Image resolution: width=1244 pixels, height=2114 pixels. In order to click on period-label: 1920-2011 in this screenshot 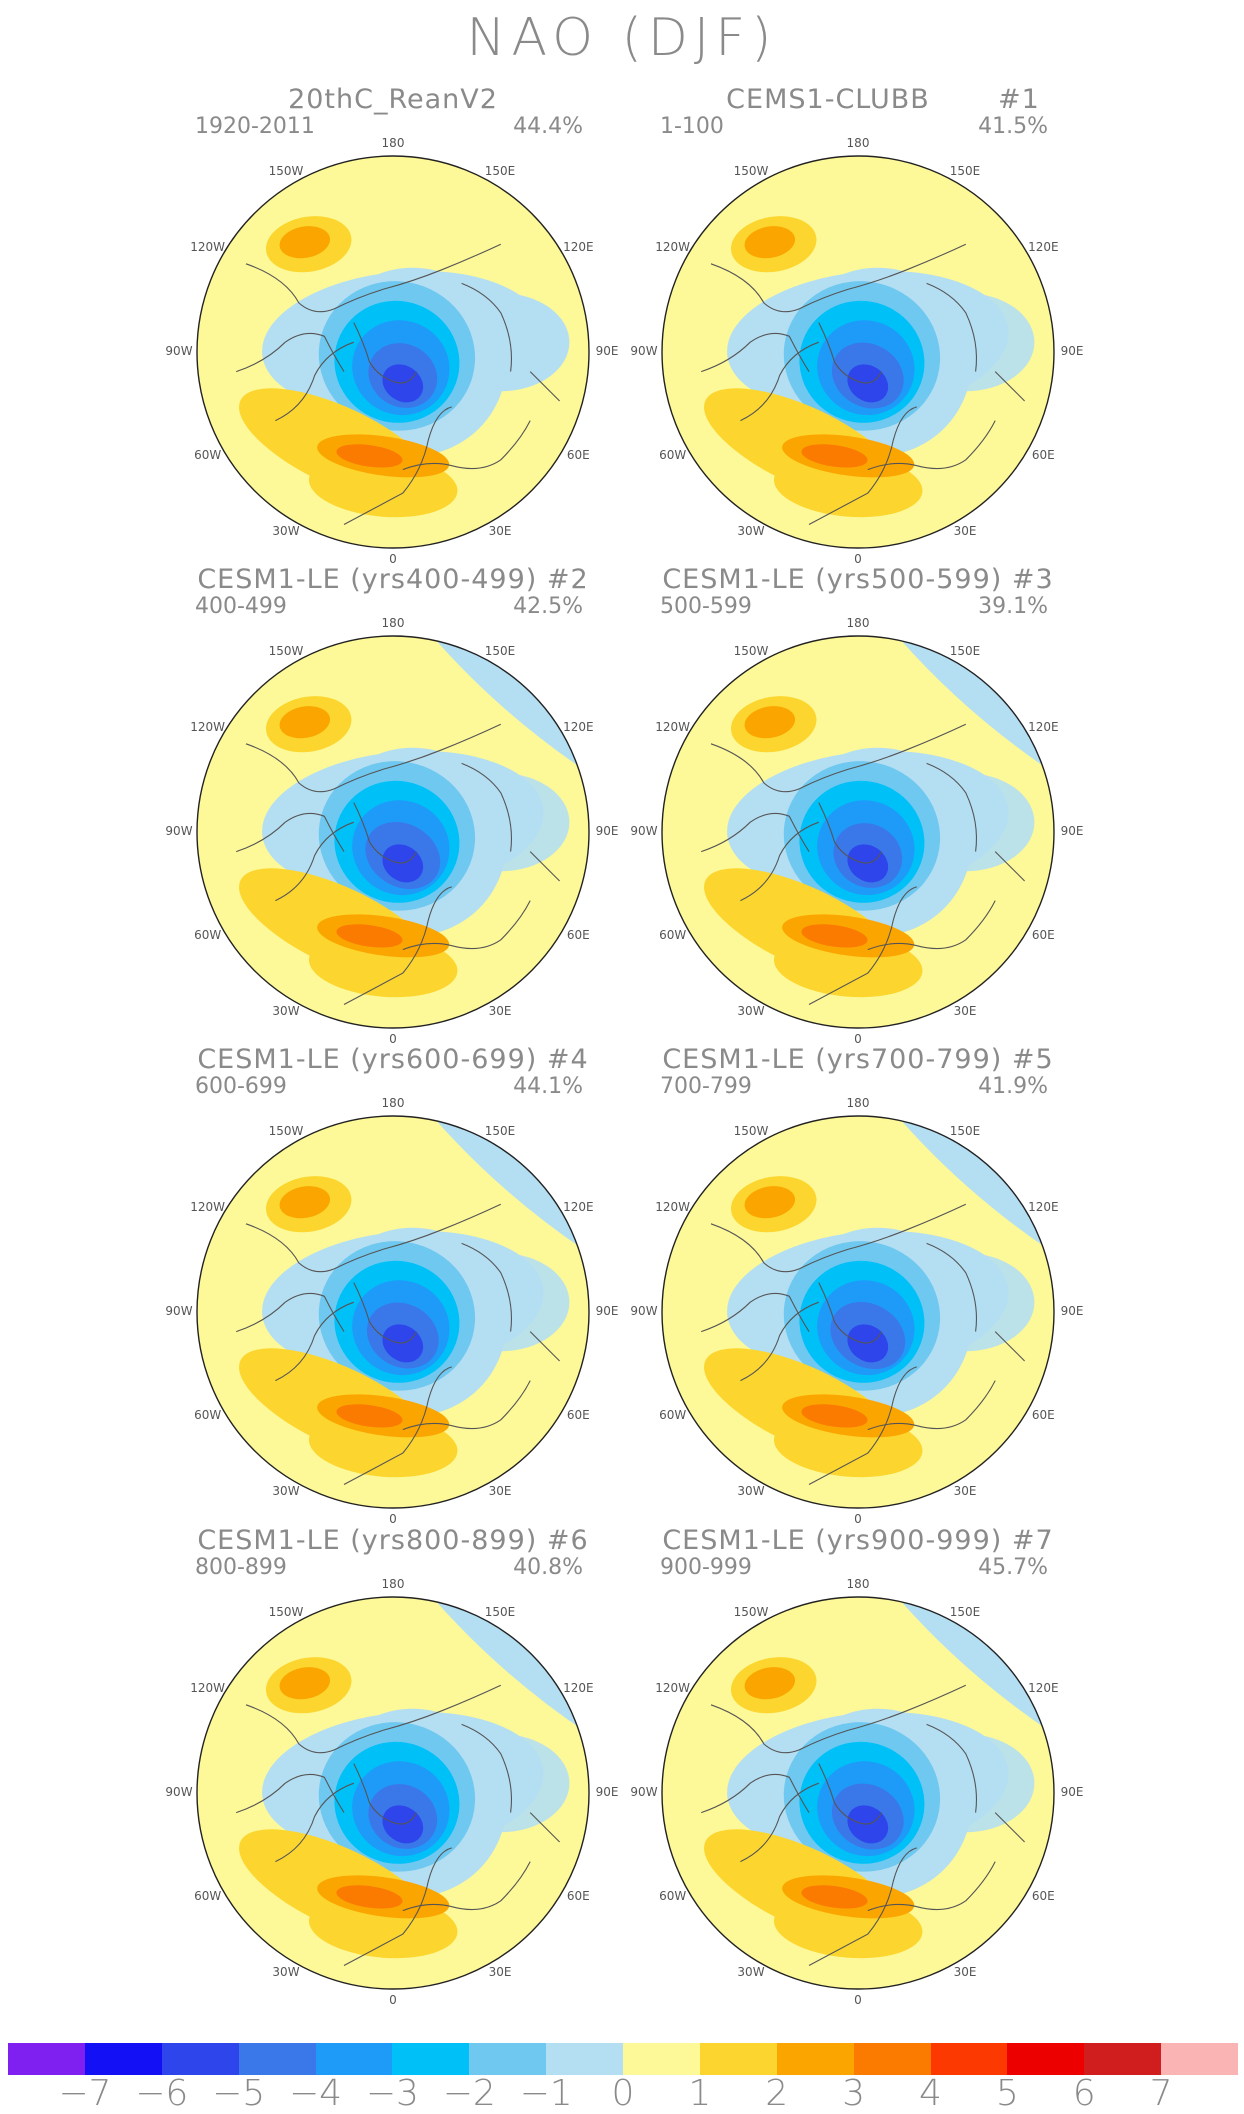, I will do `click(255, 126)`.